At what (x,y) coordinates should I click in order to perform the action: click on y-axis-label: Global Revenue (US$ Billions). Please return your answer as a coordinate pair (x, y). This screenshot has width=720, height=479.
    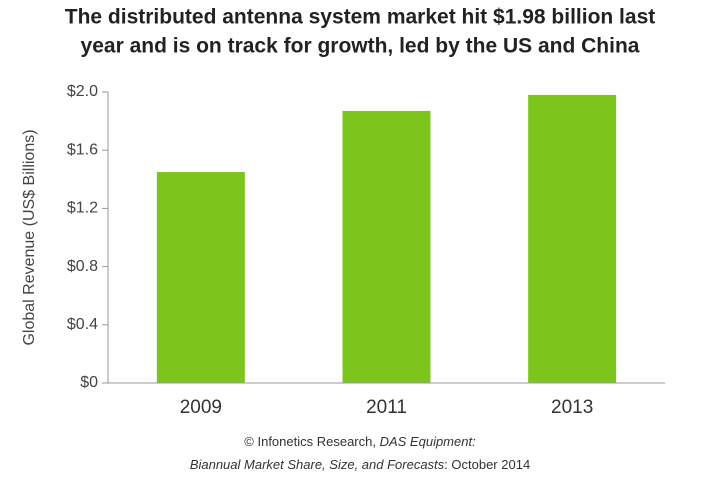
    Looking at the image, I should click on (29, 237).